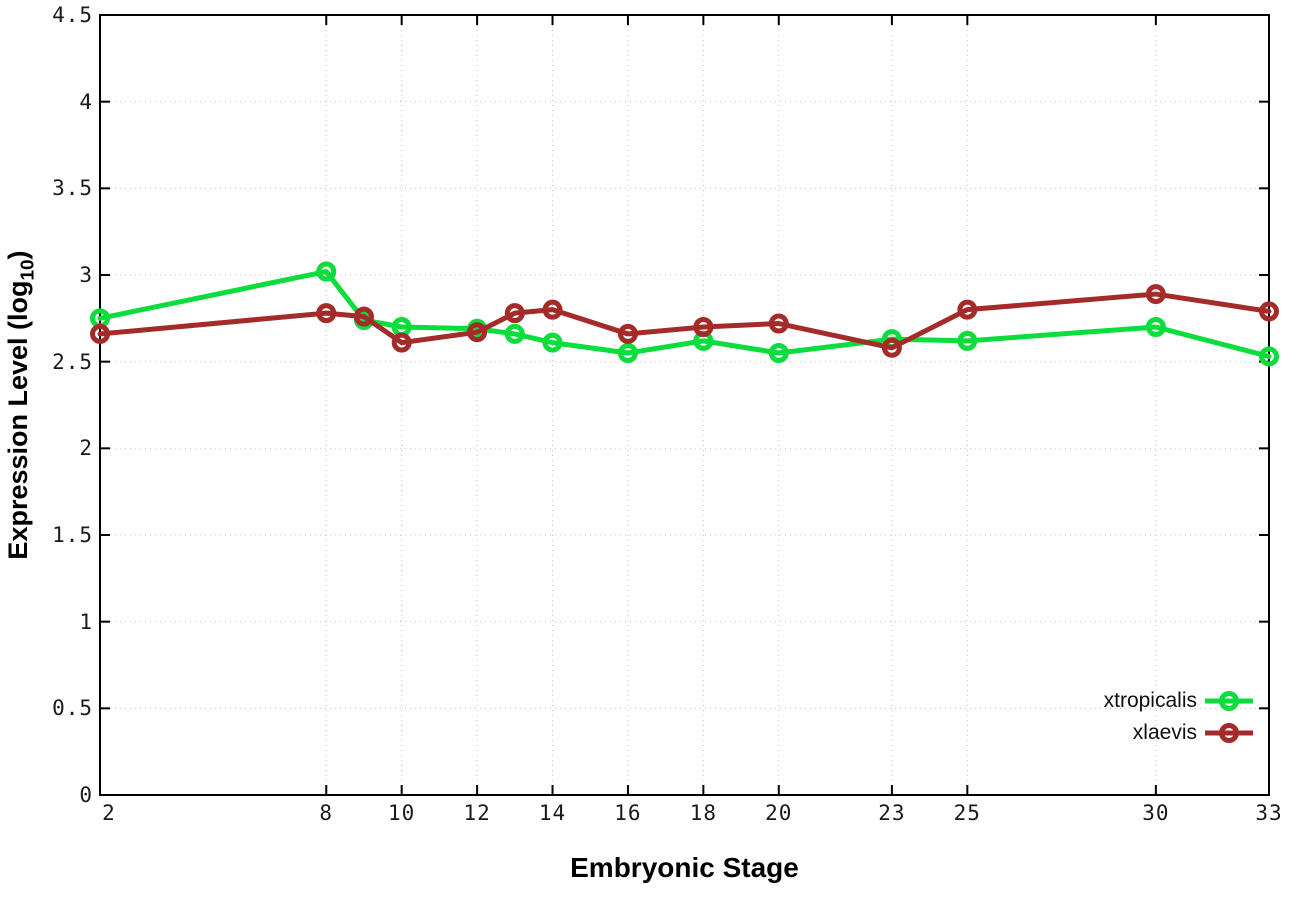 Image resolution: width=1296 pixels, height=907 pixels. What do you see at coordinates (892, 813) in the screenshot?
I see `x-tick-label: 23` at bounding box center [892, 813].